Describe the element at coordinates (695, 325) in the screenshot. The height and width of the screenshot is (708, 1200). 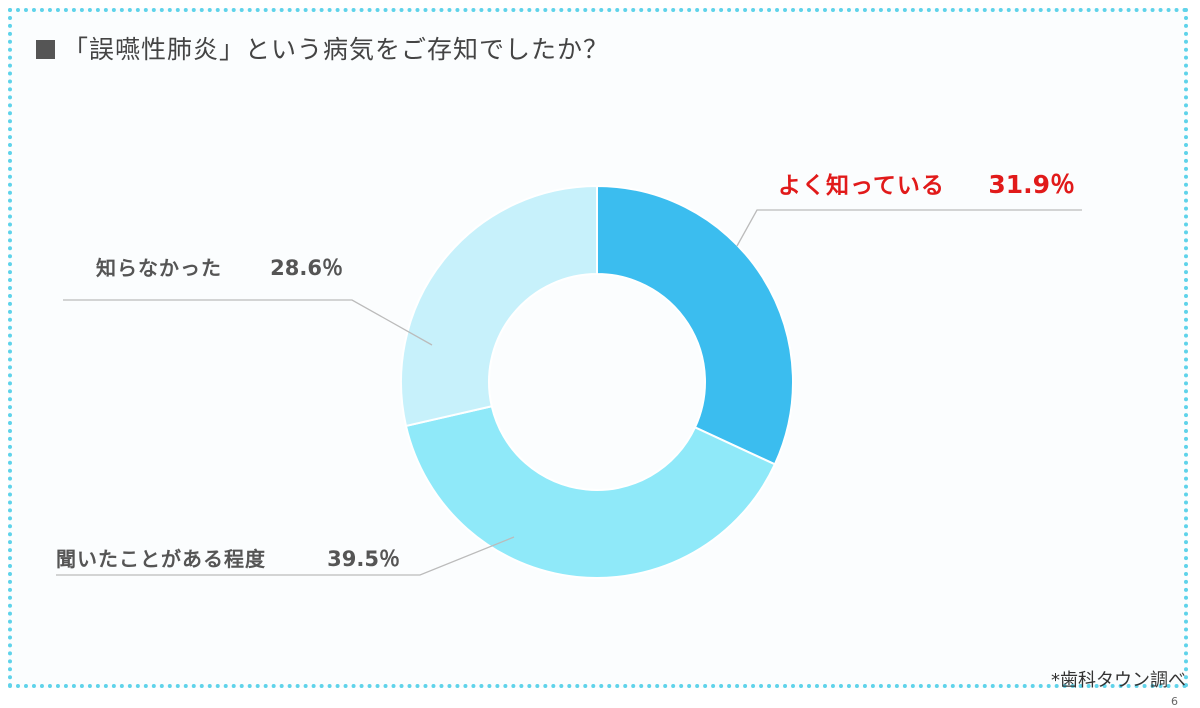
I see `slice-know-well` at that location.